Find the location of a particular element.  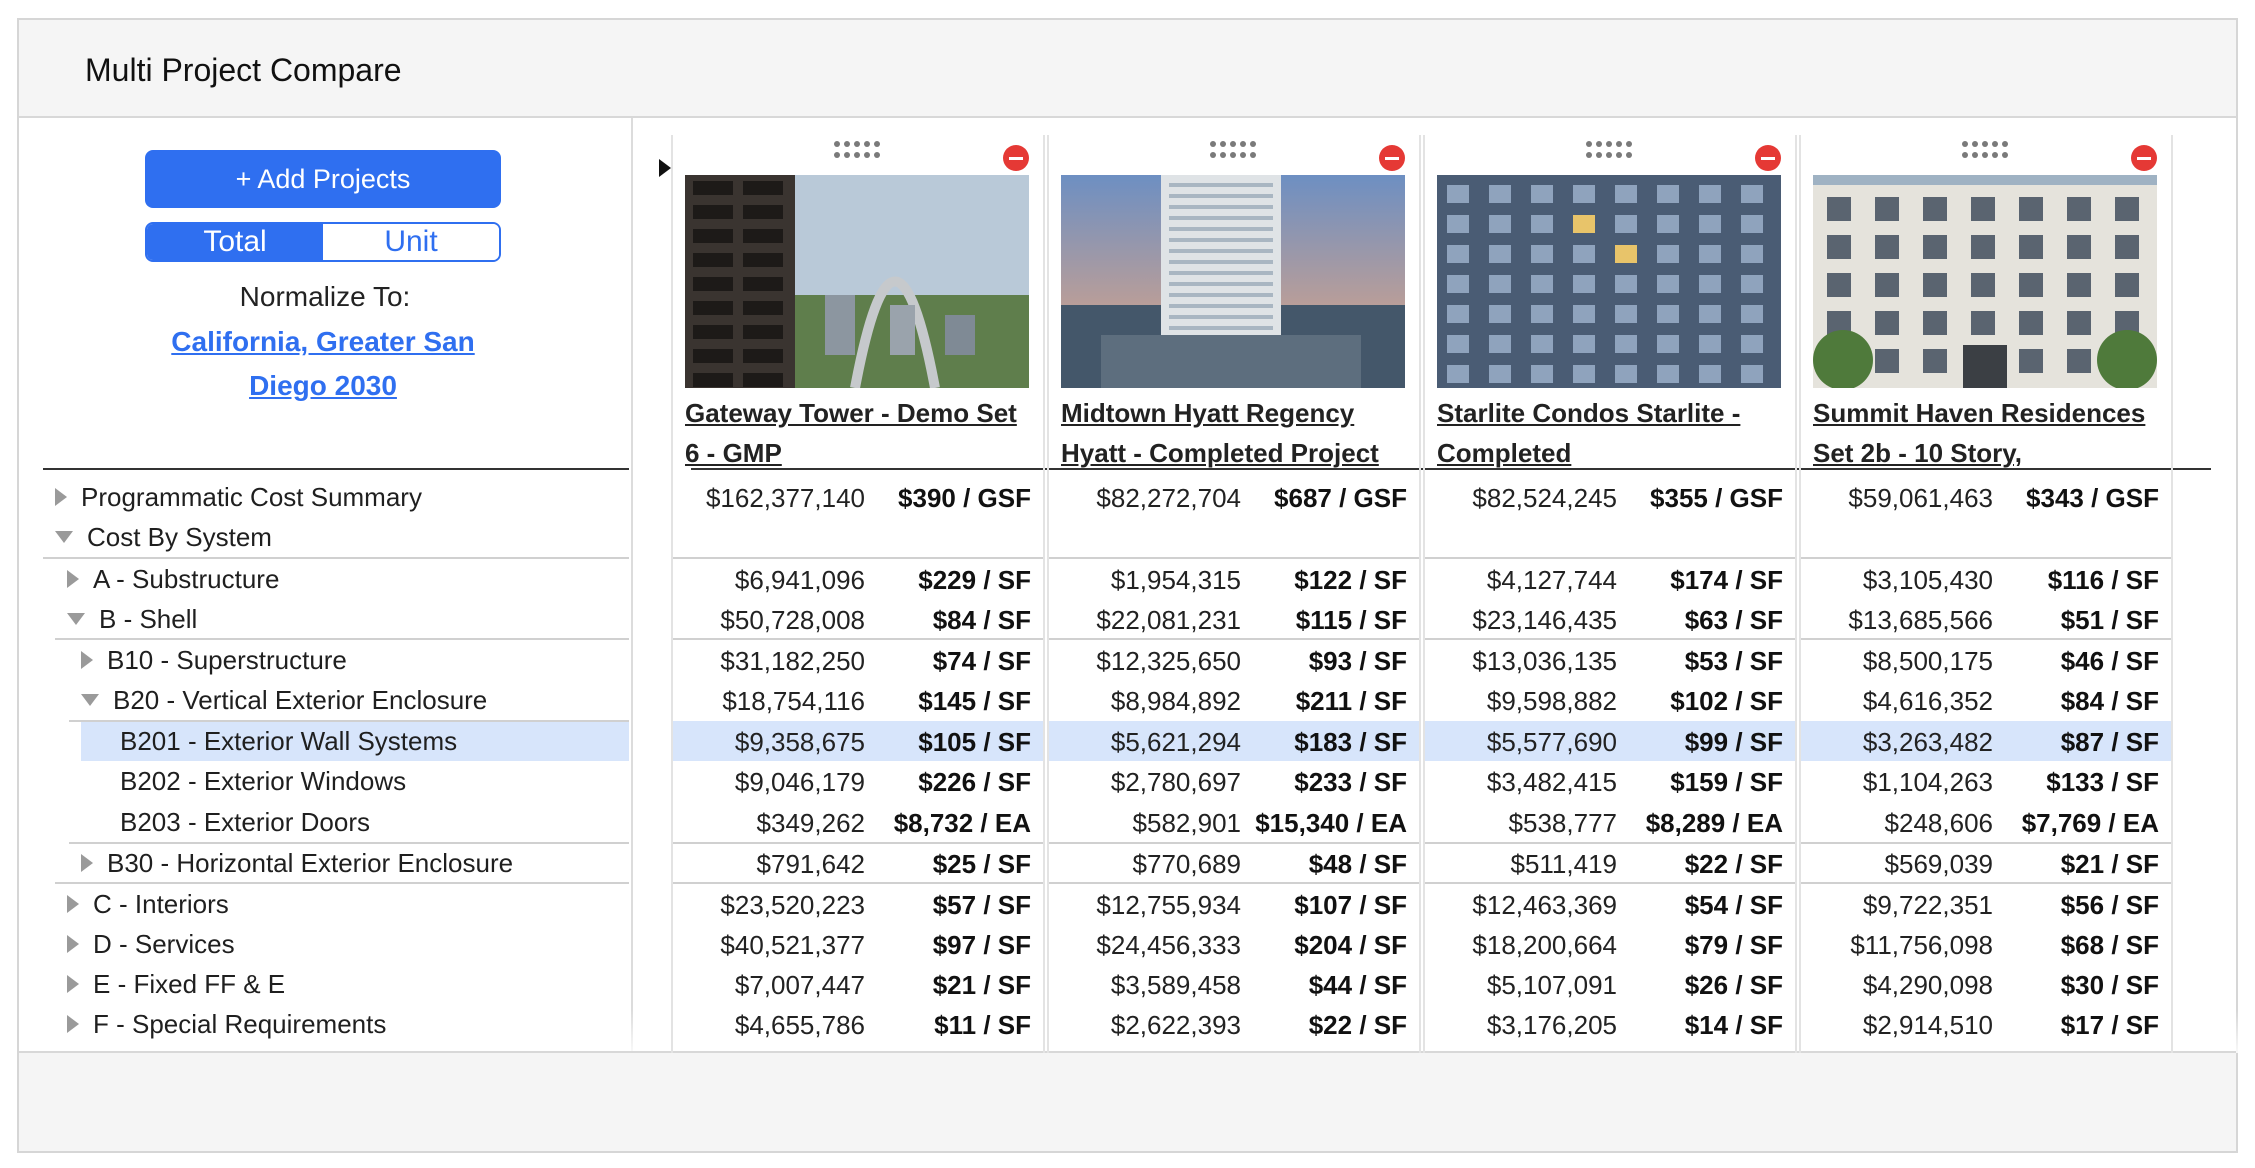

total-cost: $31,182,250 is located at coordinates (792, 661).